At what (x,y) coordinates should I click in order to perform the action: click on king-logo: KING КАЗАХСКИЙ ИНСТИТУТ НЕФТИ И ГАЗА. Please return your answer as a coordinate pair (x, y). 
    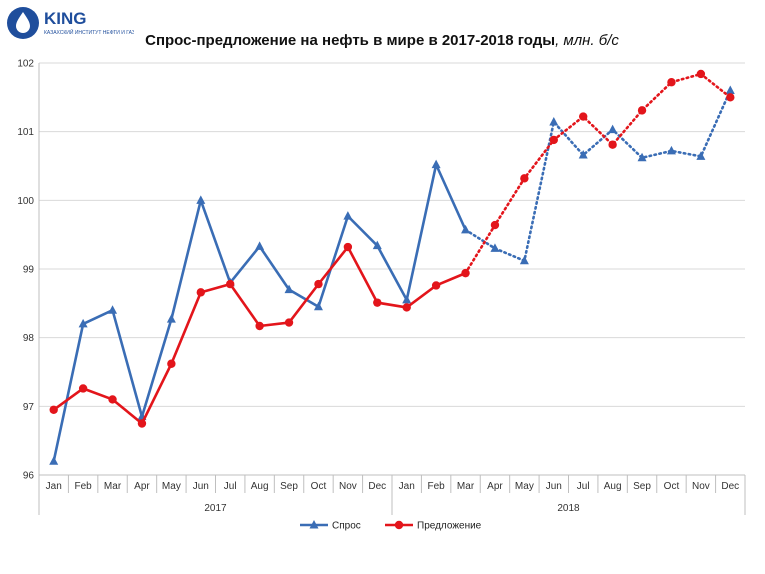
    Looking at the image, I should click on (70, 23).